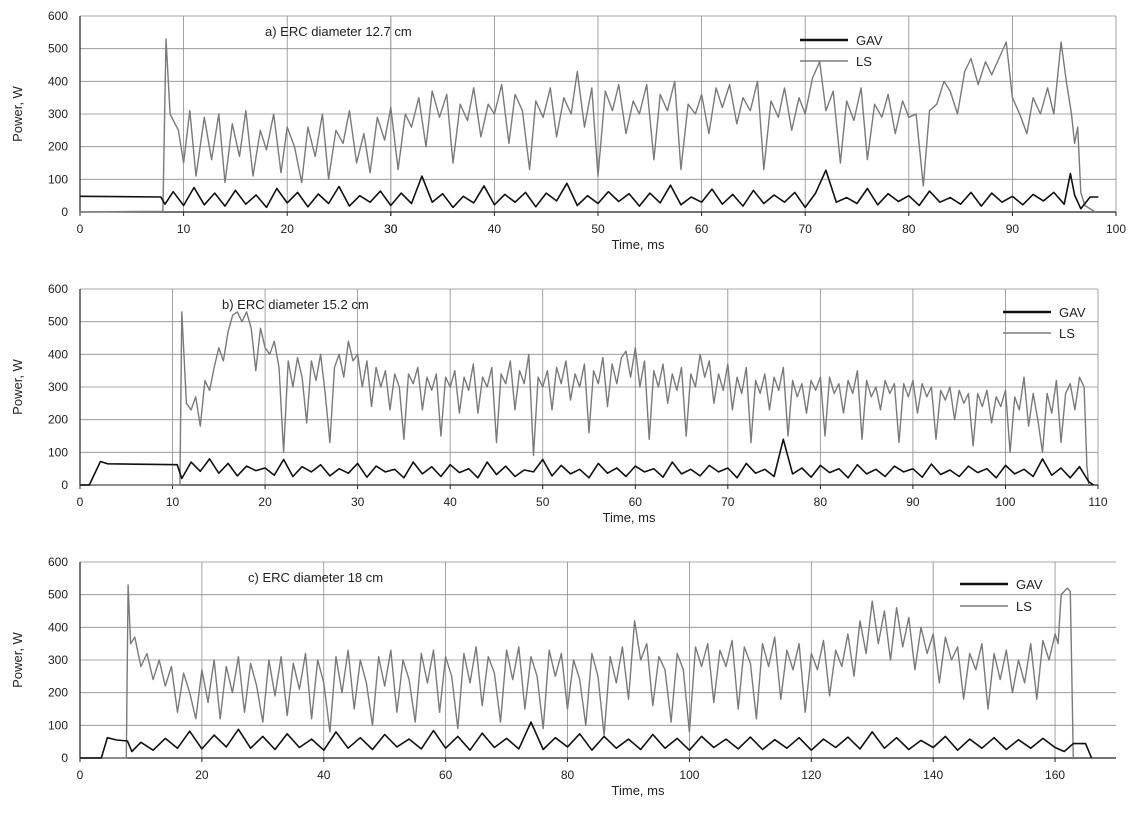 The height and width of the screenshot is (814, 1130). What do you see at coordinates (315, 577) in the screenshot?
I see `chart-title: c) ERC diameter 18 cm` at bounding box center [315, 577].